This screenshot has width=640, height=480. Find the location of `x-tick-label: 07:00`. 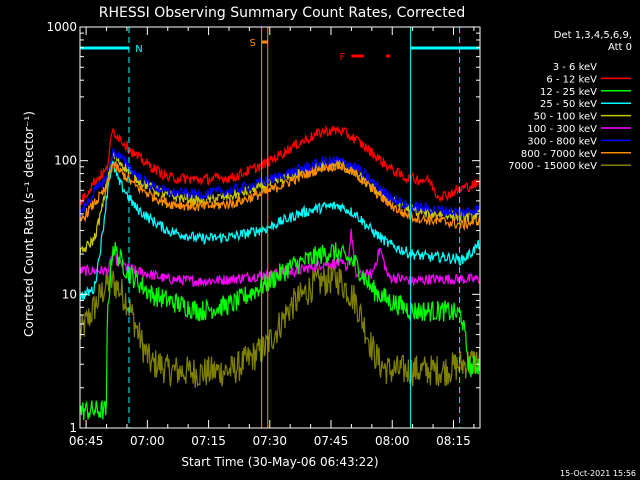

x-tick-label: 07:00 is located at coordinates (147, 441).